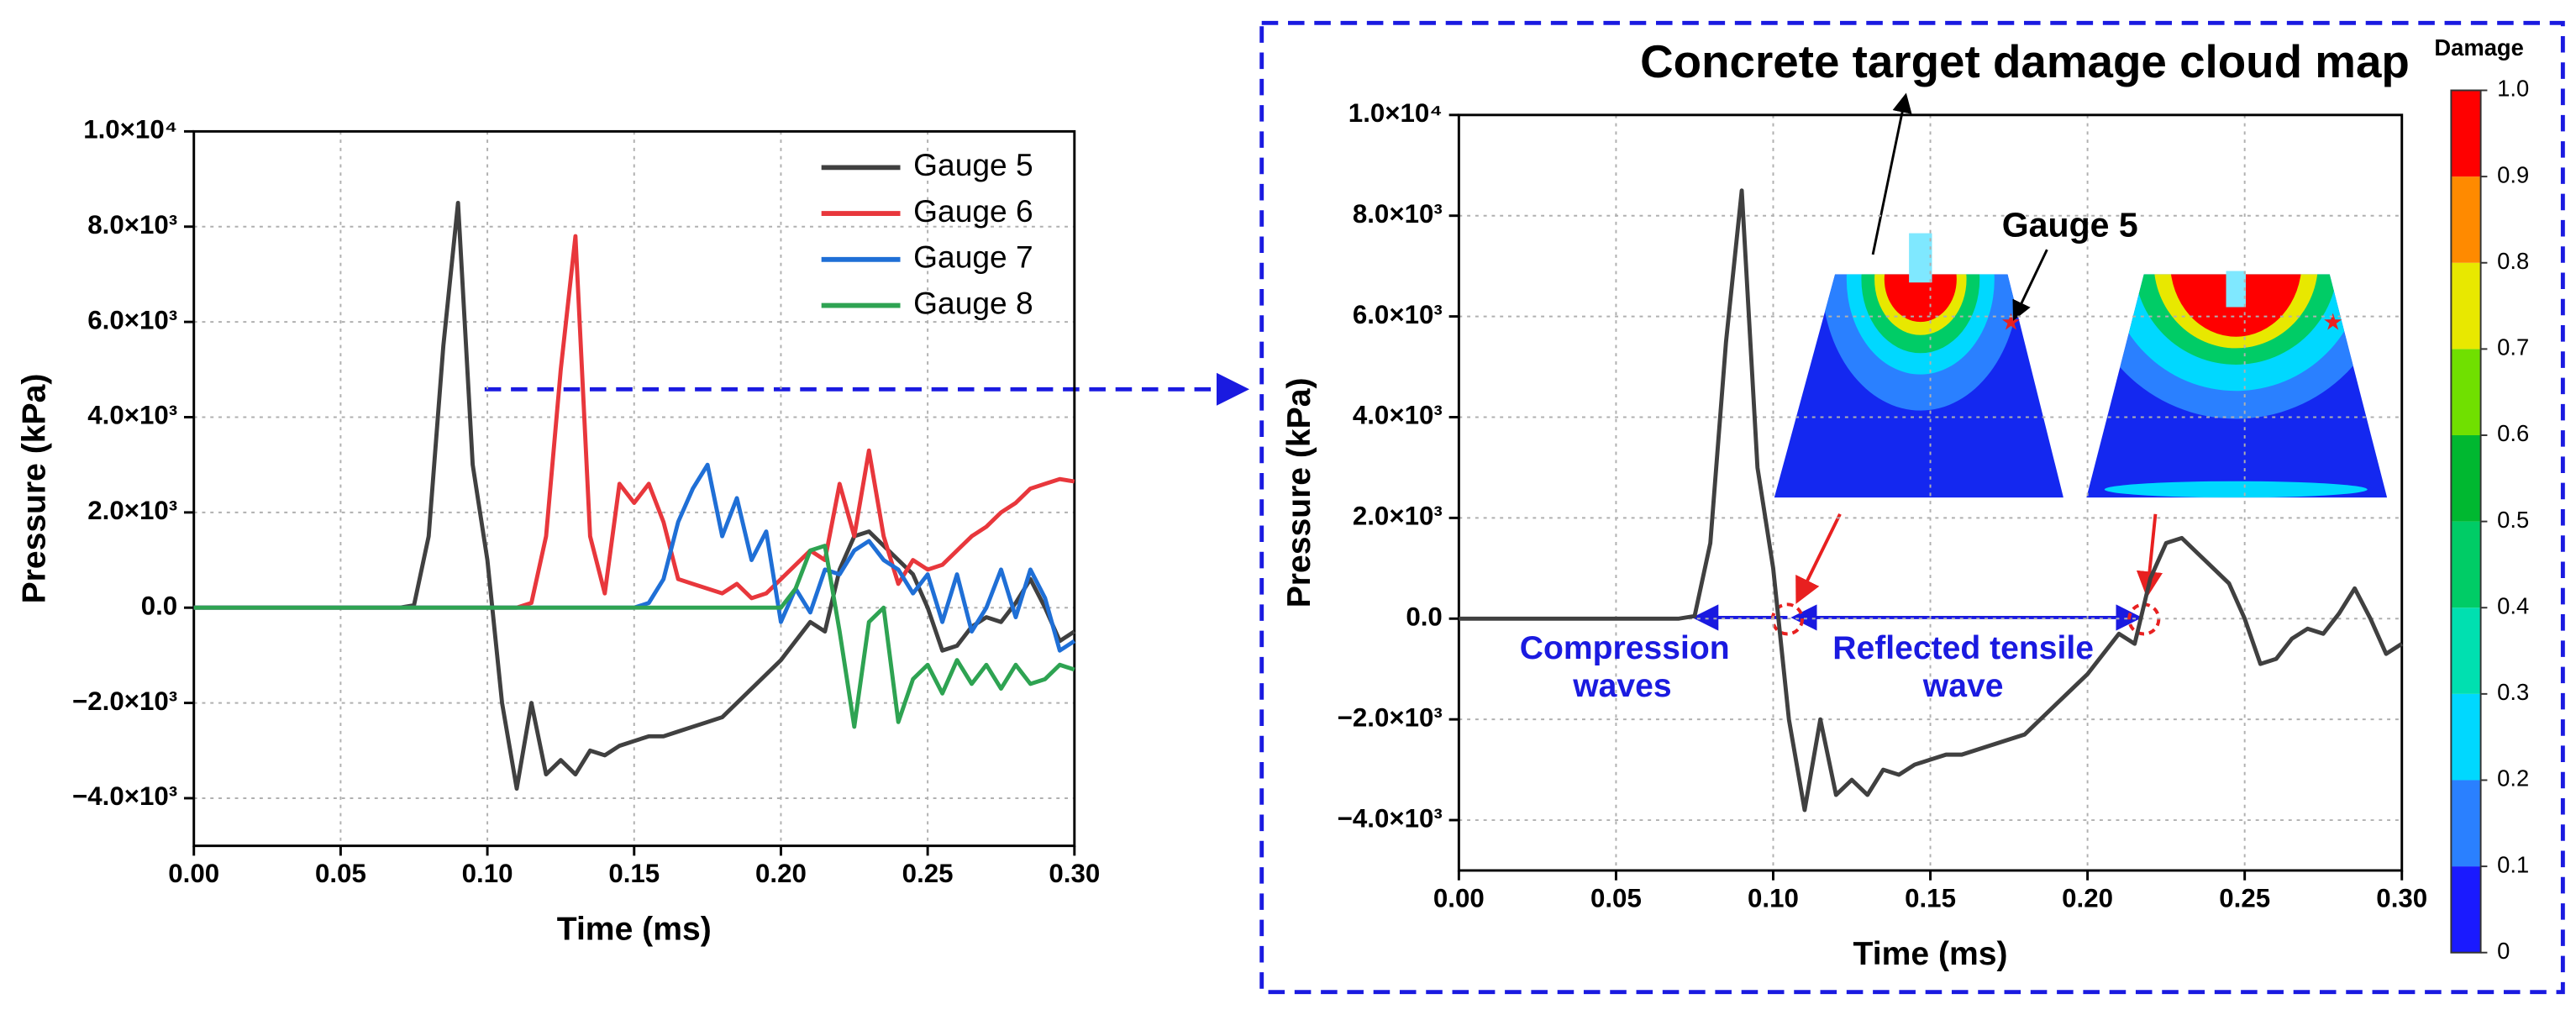 The image size is (2576, 1015). I want to click on colorbar-label: 0.6, so click(2513, 433).